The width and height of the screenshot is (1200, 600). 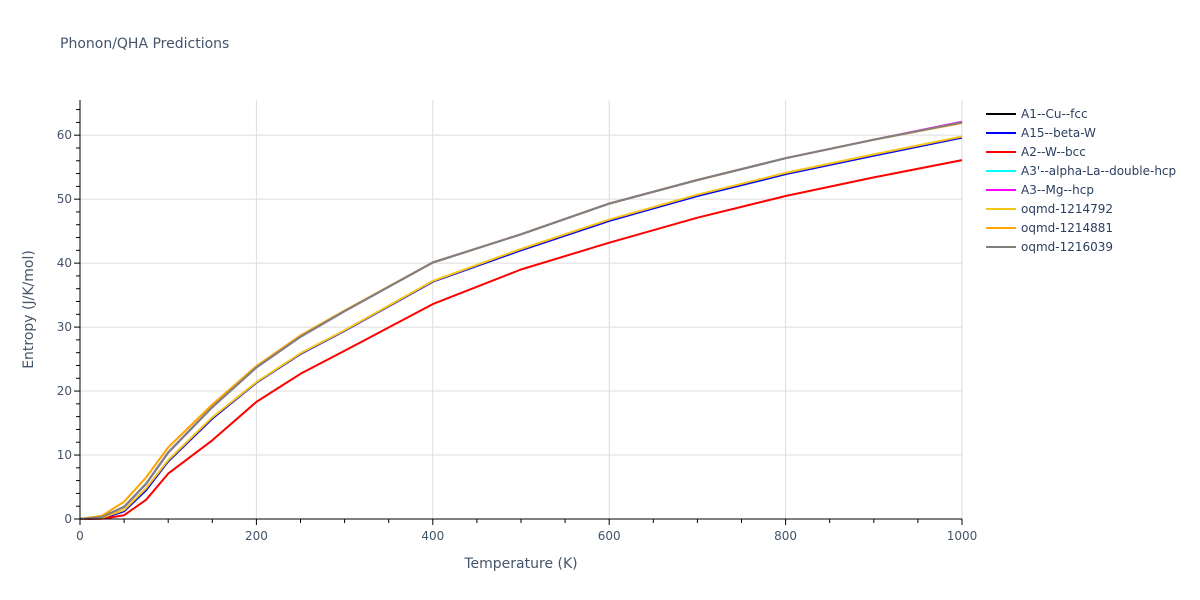 I want to click on legend-label: oqmd-1214881, so click(x=1067, y=228).